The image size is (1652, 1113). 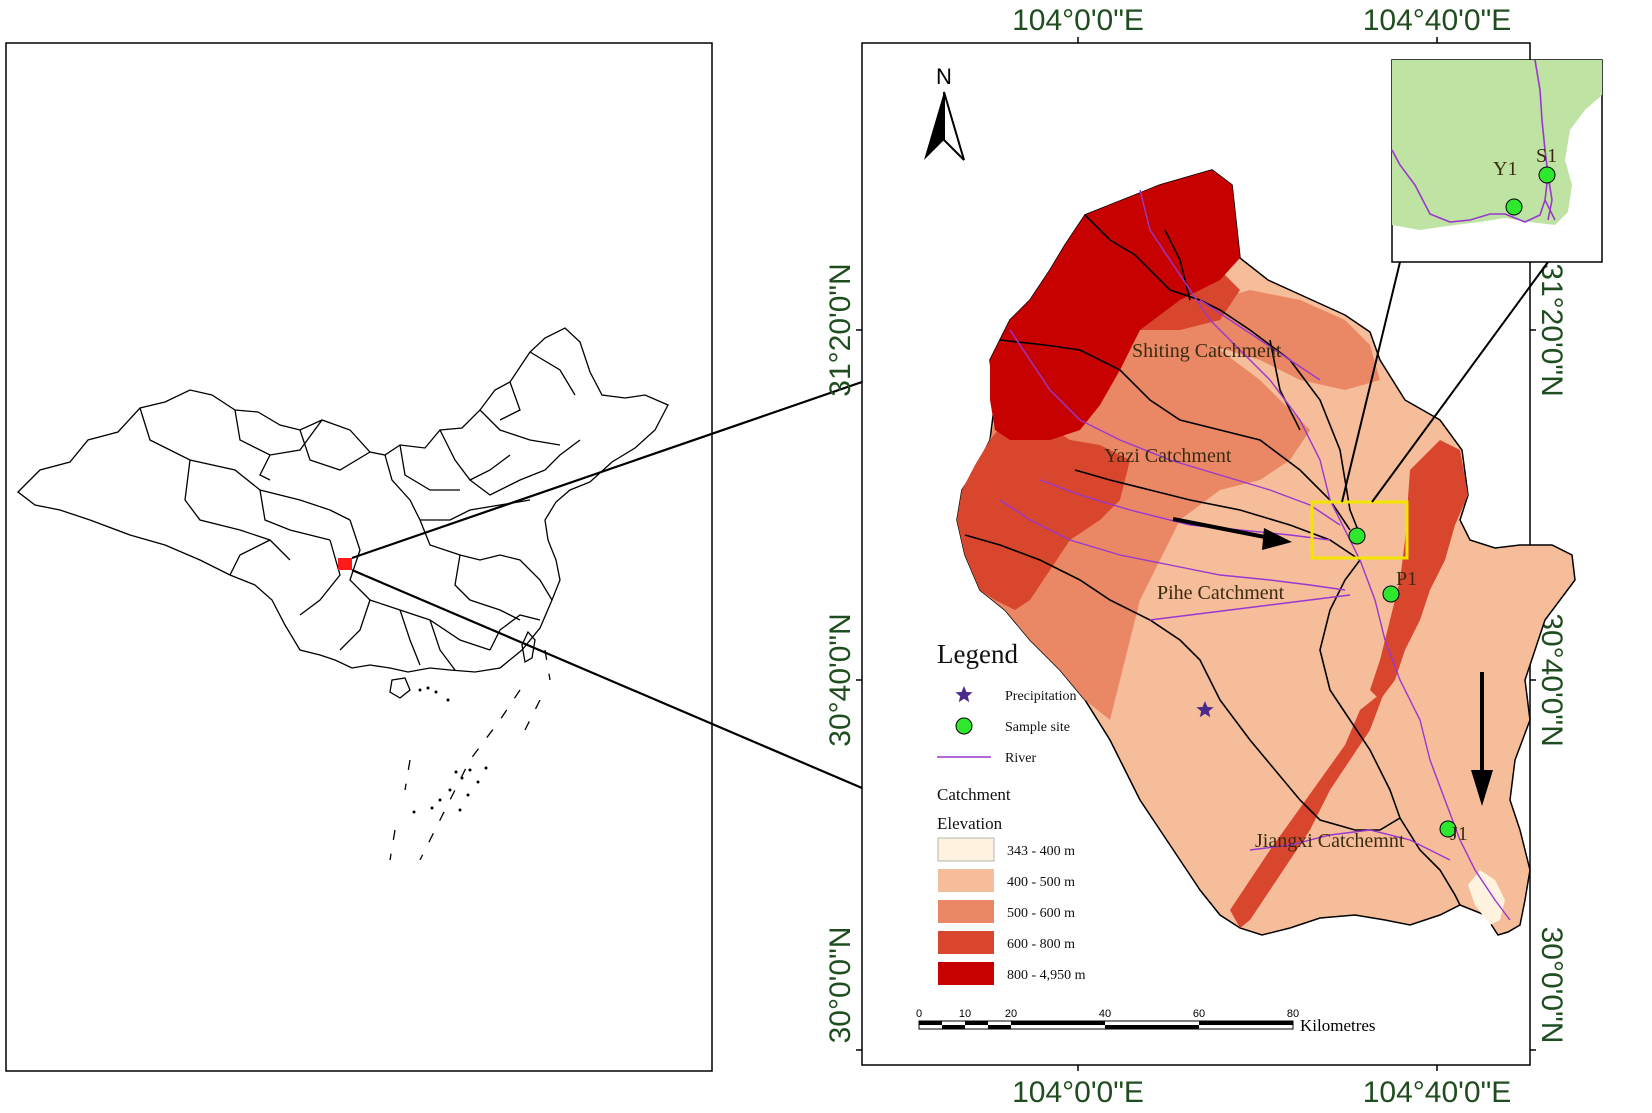 I want to click on connector-line-bottom, so click(x=607, y=679).